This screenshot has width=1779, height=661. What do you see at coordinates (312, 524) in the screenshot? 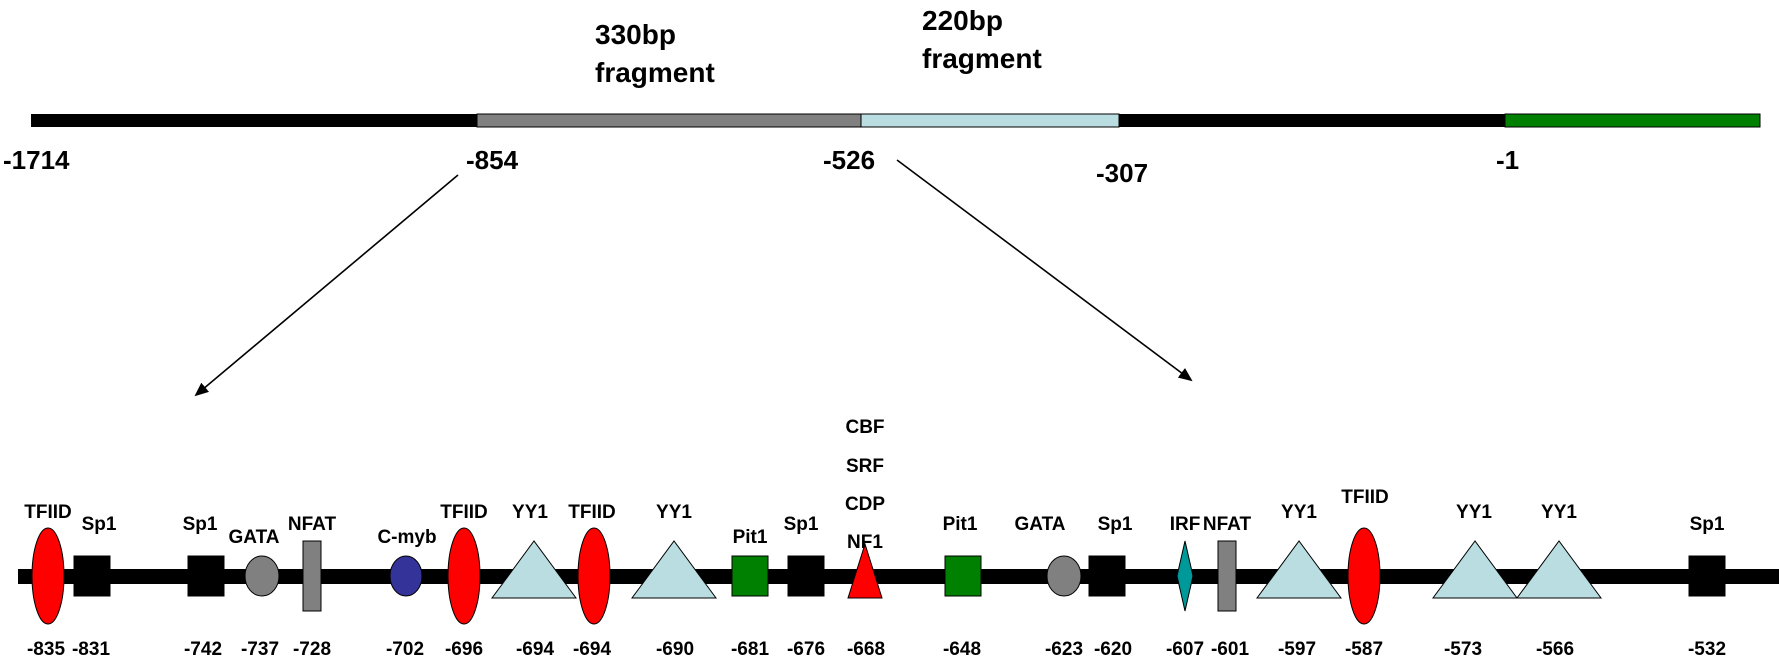
I see `site-5-label: NFAT` at bounding box center [312, 524].